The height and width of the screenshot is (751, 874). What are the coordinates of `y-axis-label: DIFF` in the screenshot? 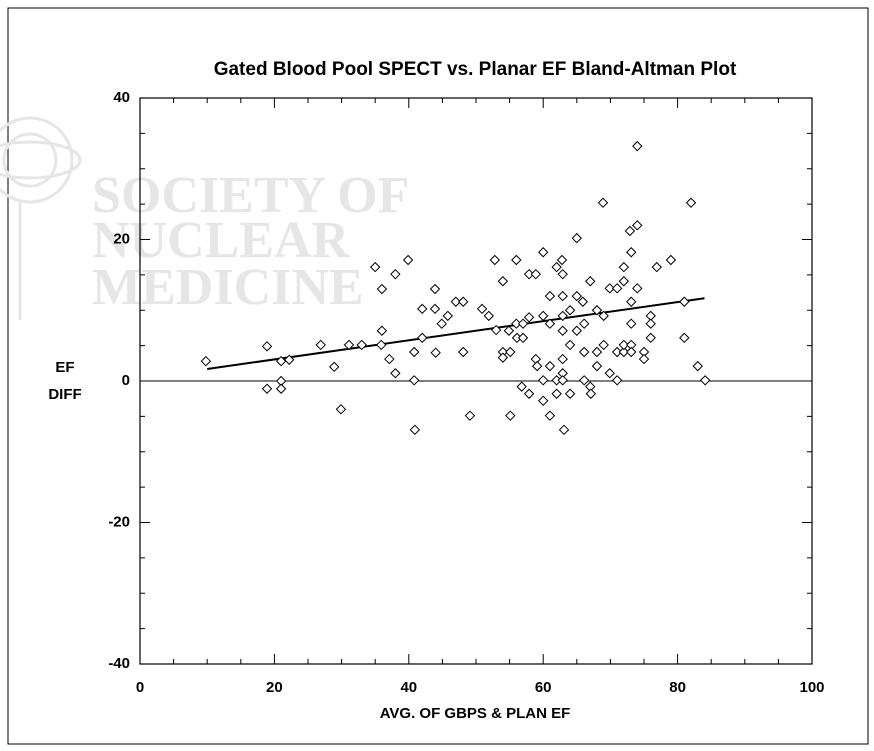 It's located at (64, 394).